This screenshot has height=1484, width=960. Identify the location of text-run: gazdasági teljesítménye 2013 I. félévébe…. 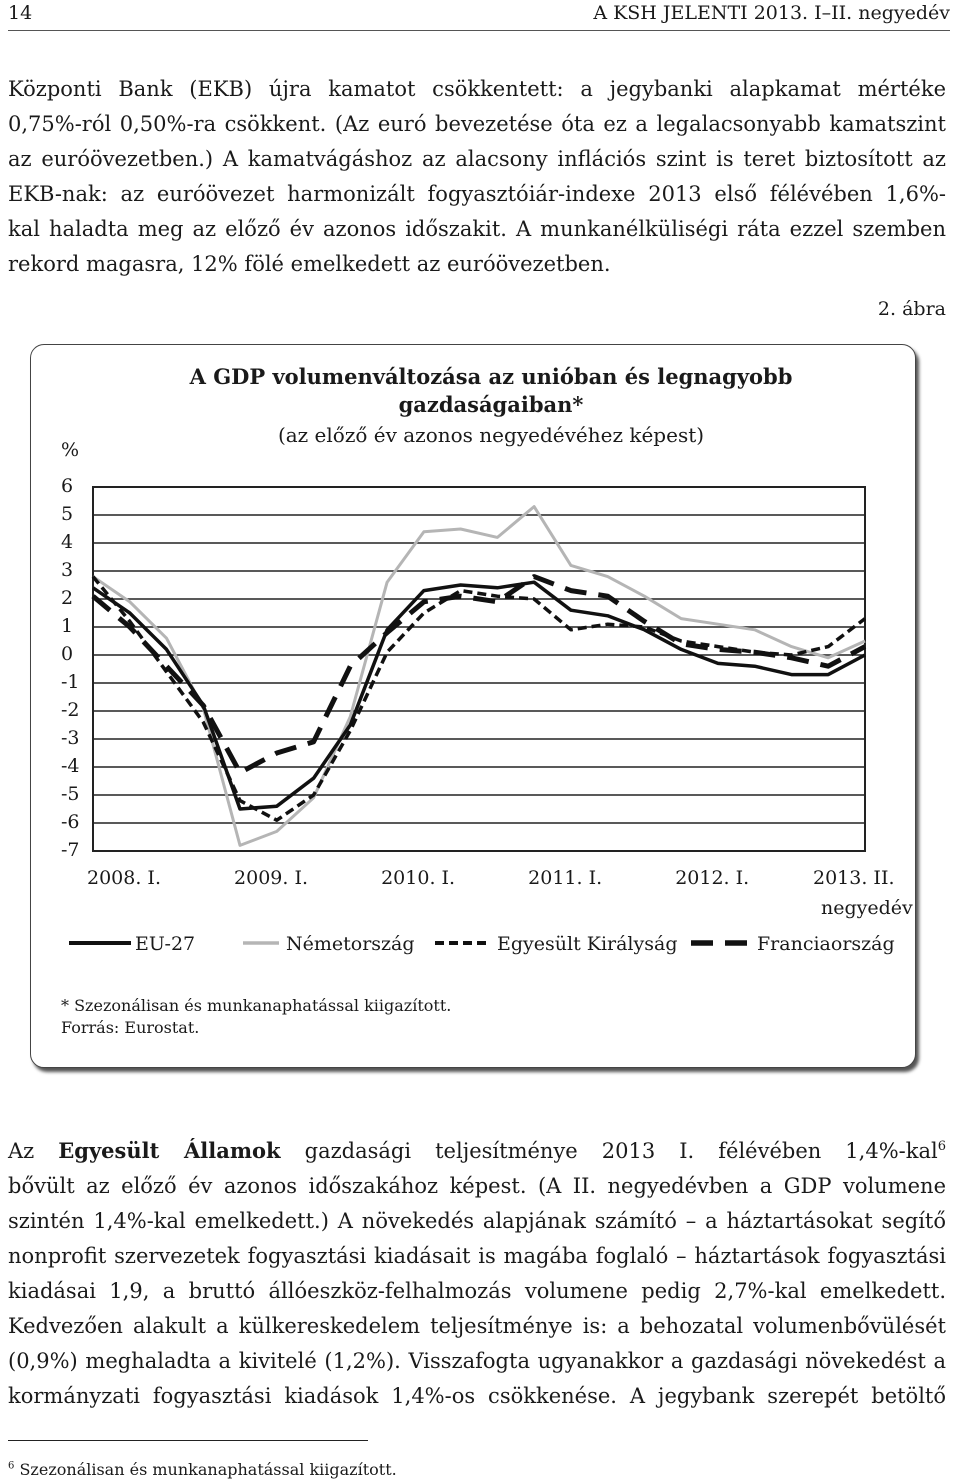
(609, 1151).